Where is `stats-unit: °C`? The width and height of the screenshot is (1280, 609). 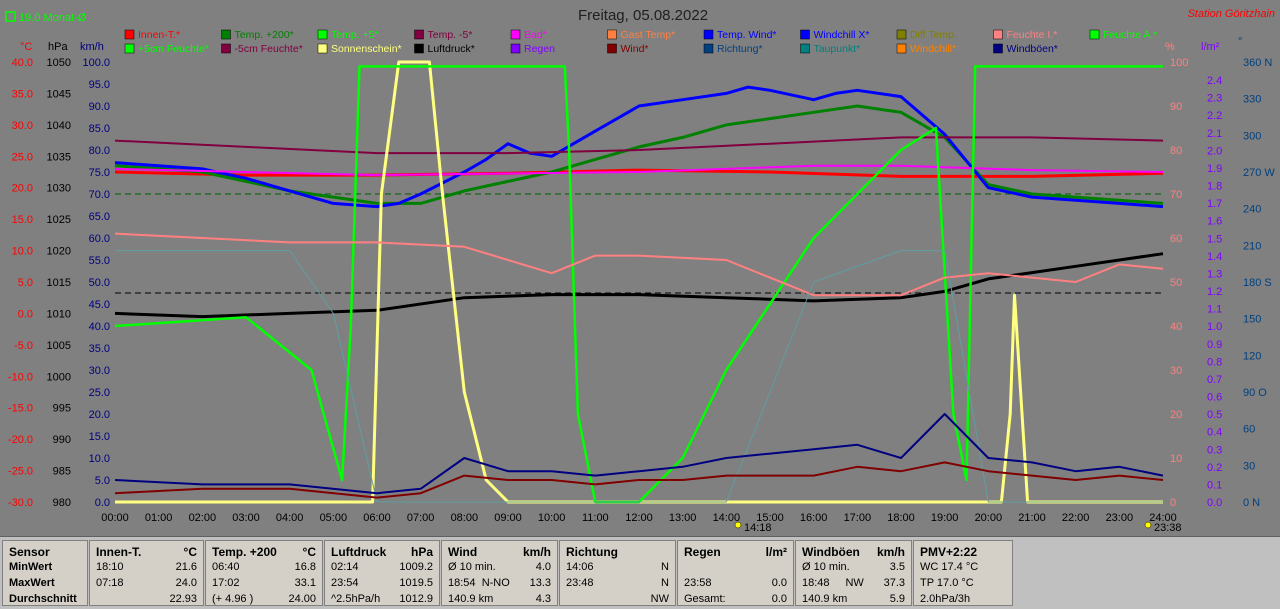 stats-unit: °C is located at coordinates (309, 552).